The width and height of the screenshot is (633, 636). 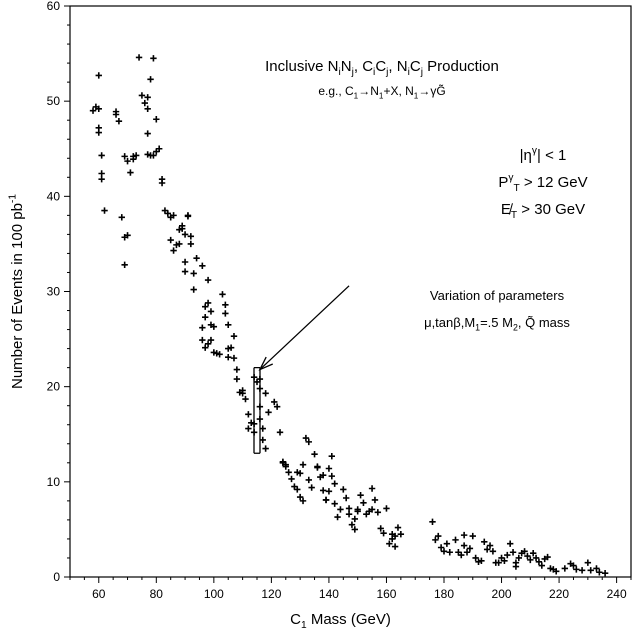 I want to click on annotation-parameters: μ,tanβ,M1=.5 M2, Q̃ mass, so click(x=497, y=324).